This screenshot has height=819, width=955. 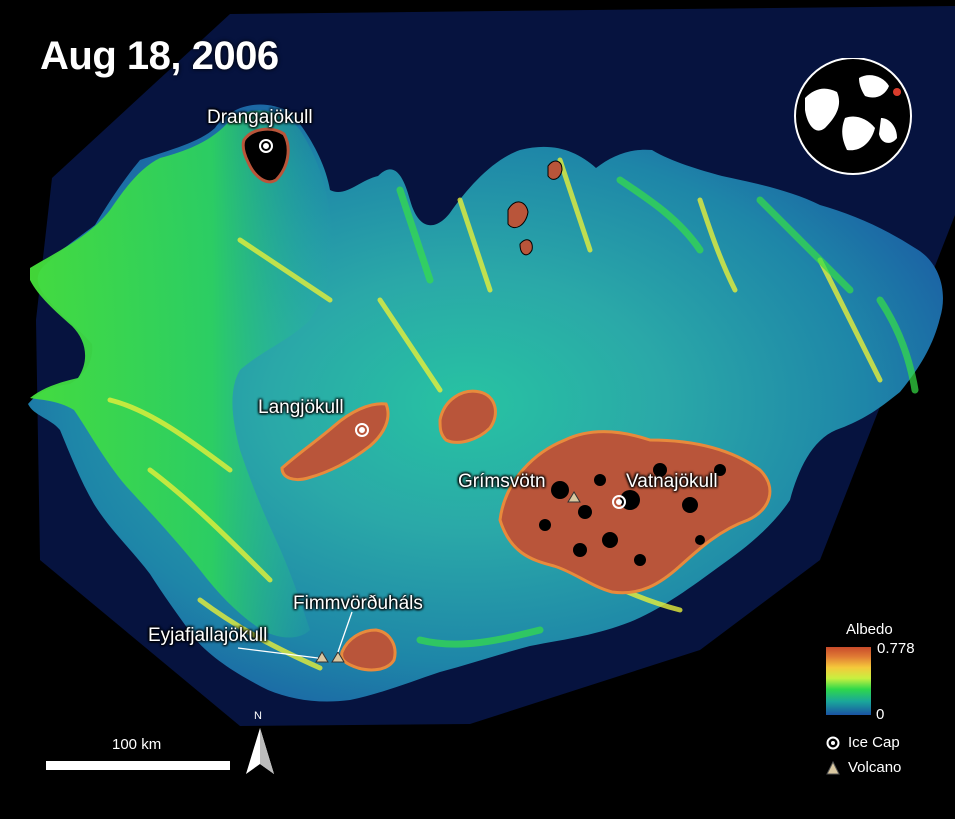 I want to click on vatnajokull-ice, so click(x=635, y=512).